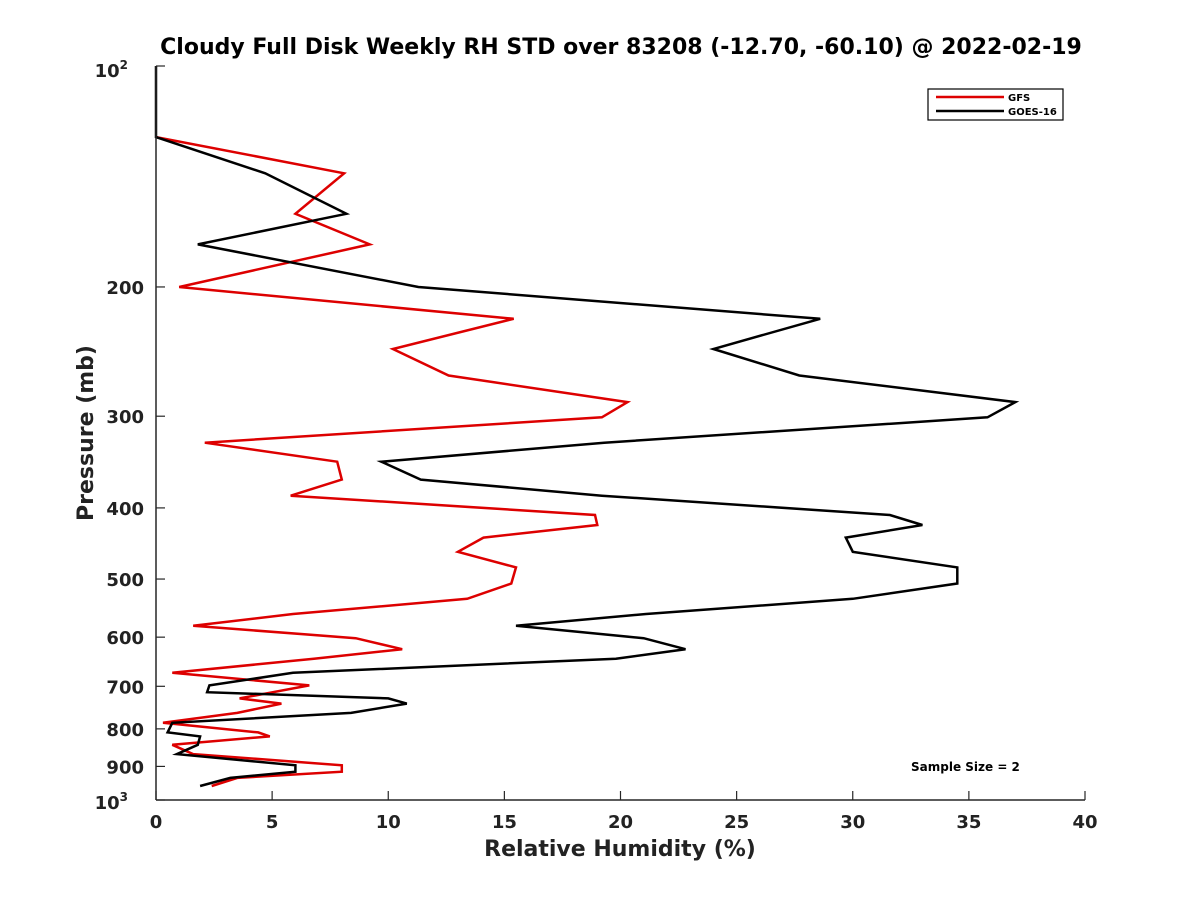 This screenshot has width=1200, height=900. Describe the element at coordinates (124, 797) in the screenshot. I see `y-tick-bottom-exp: 3` at that location.